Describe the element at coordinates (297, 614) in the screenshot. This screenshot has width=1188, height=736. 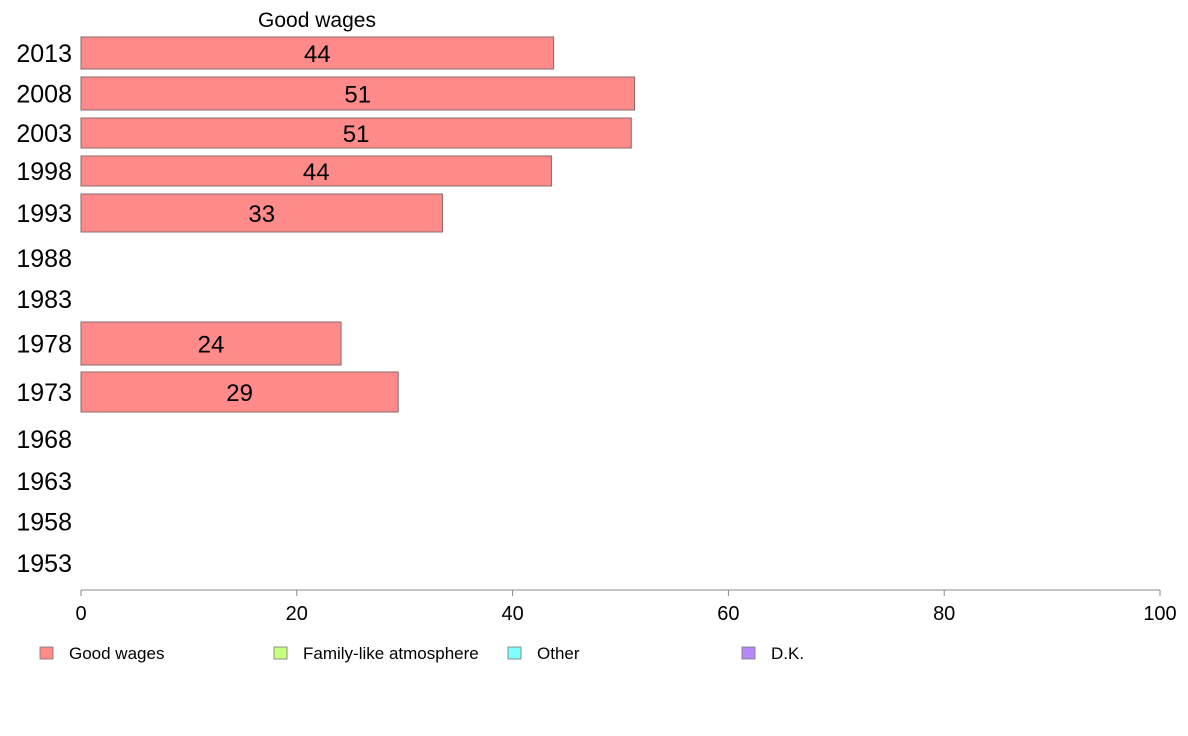
I see `x-tick-label-20: 20` at that location.